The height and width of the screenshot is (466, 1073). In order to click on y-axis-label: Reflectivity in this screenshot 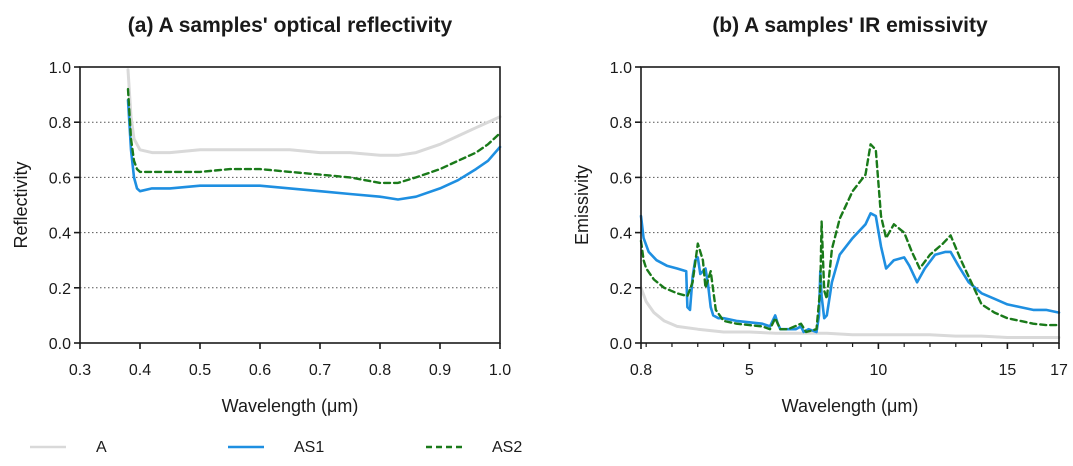, I will do `click(21, 204)`.